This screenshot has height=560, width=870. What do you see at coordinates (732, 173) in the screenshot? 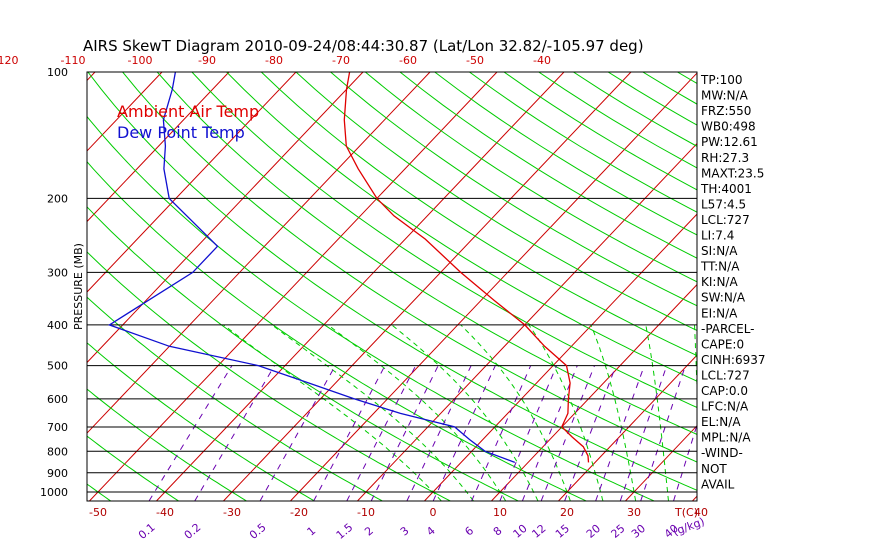
I see `index-label: MAXT:23.5` at bounding box center [732, 173].